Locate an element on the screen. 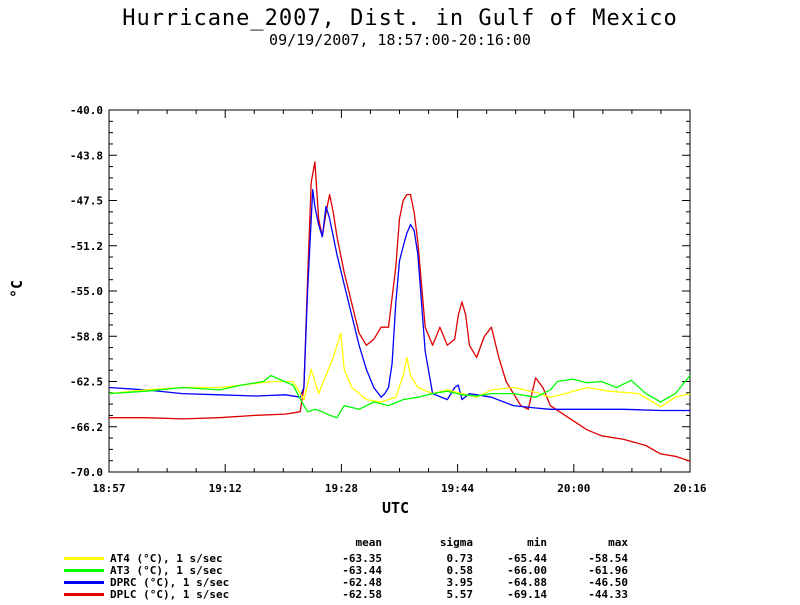 This screenshot has width=800, height=605. chart-subtitle: 09/19/2007, 18:57:00-20:16:00 is located at coordinates (400, 40).